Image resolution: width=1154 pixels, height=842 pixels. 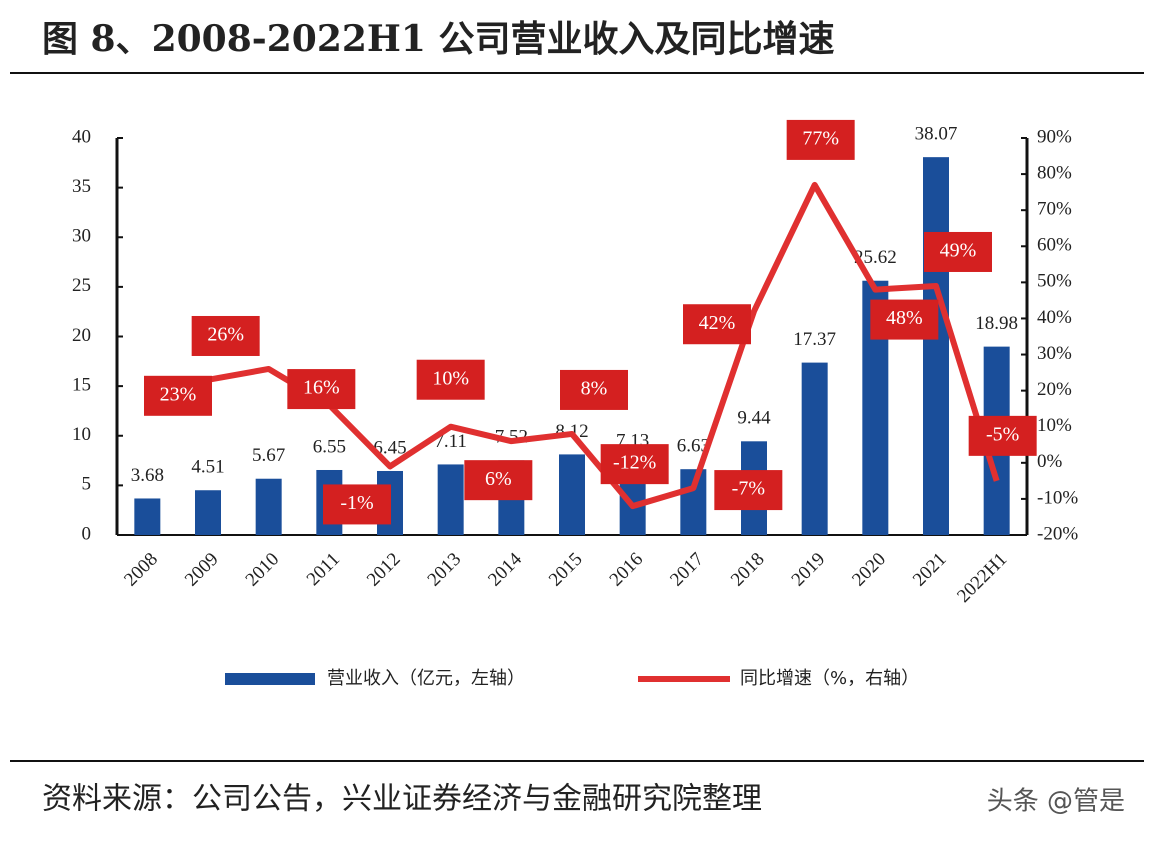 What do you see at coordinates (389, 447) in the screenshot?
I see `bar-value-label: 6.45` at bounding box center [389, 447].